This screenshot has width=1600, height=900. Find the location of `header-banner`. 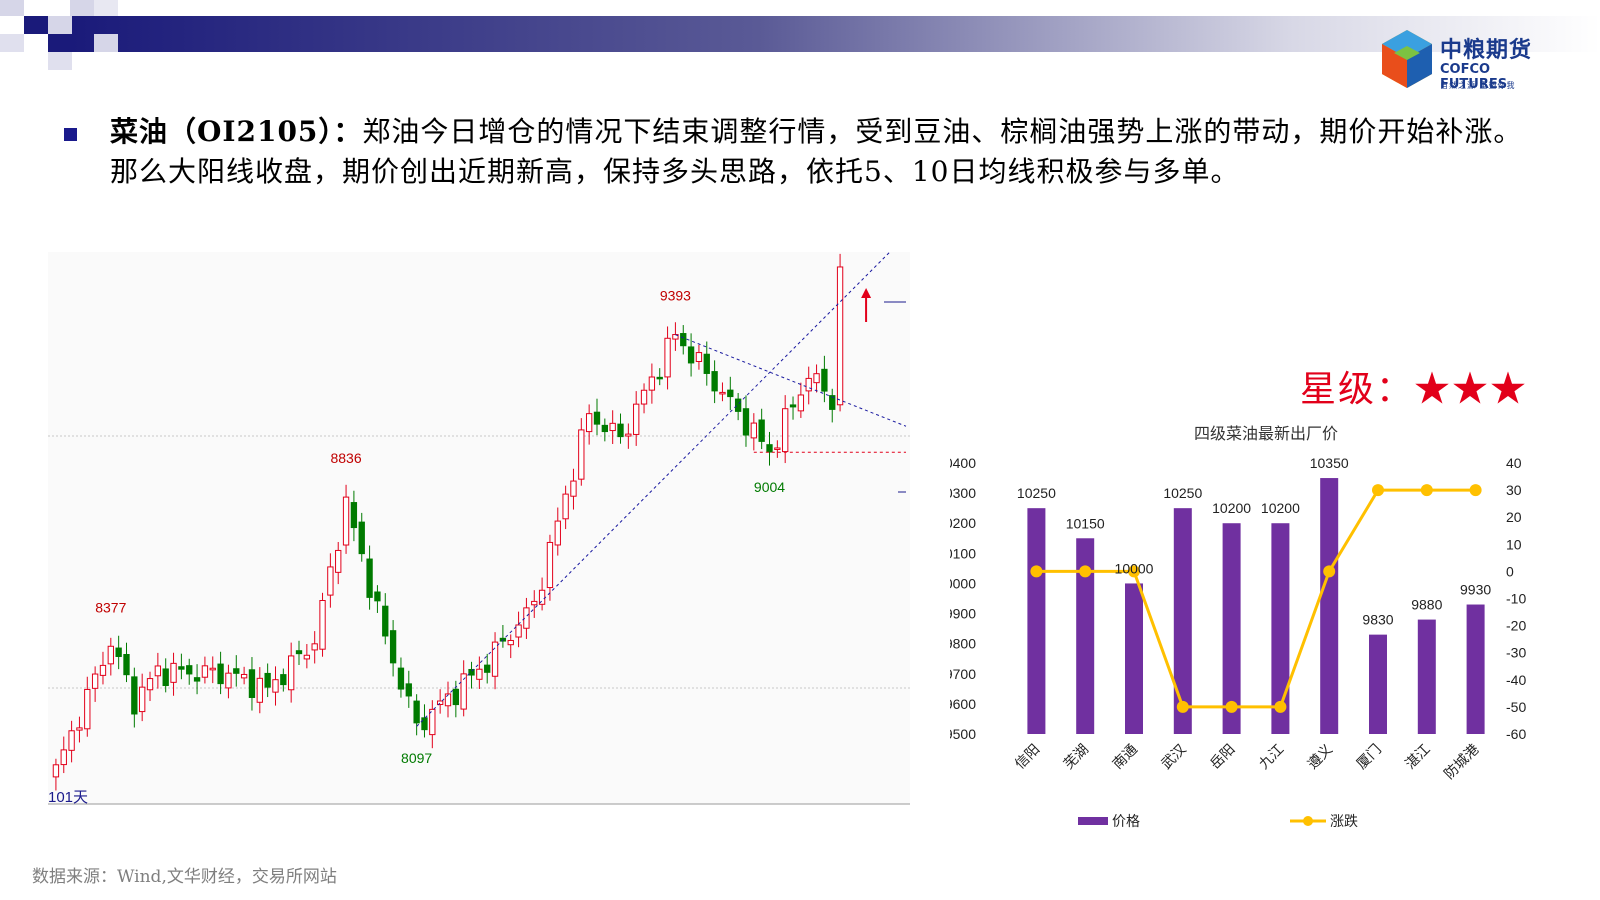

header-banner is located at coordinates (800, 35).